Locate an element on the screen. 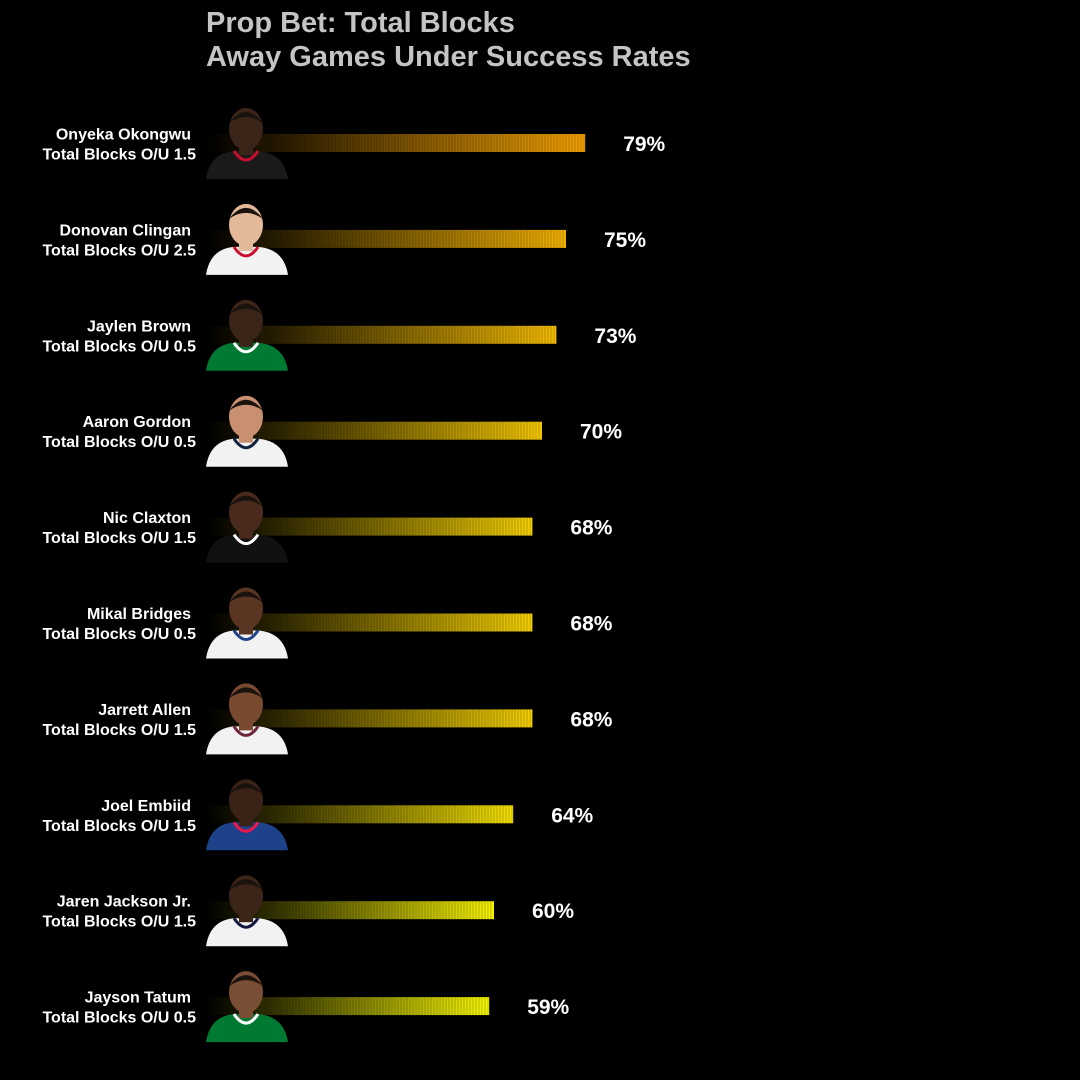 The width and height of the screenshot is (1080, 1080). percentage-label: 60% is located at coordinates (553, 911).